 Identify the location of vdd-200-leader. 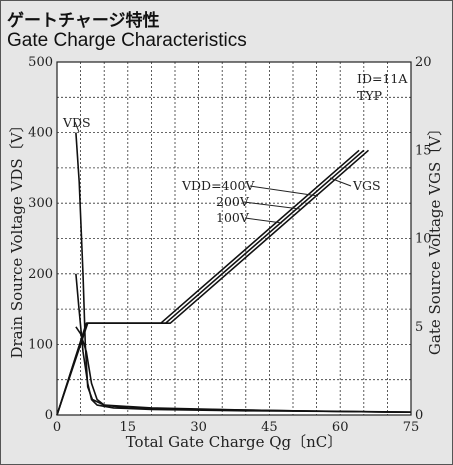
(272, 205).